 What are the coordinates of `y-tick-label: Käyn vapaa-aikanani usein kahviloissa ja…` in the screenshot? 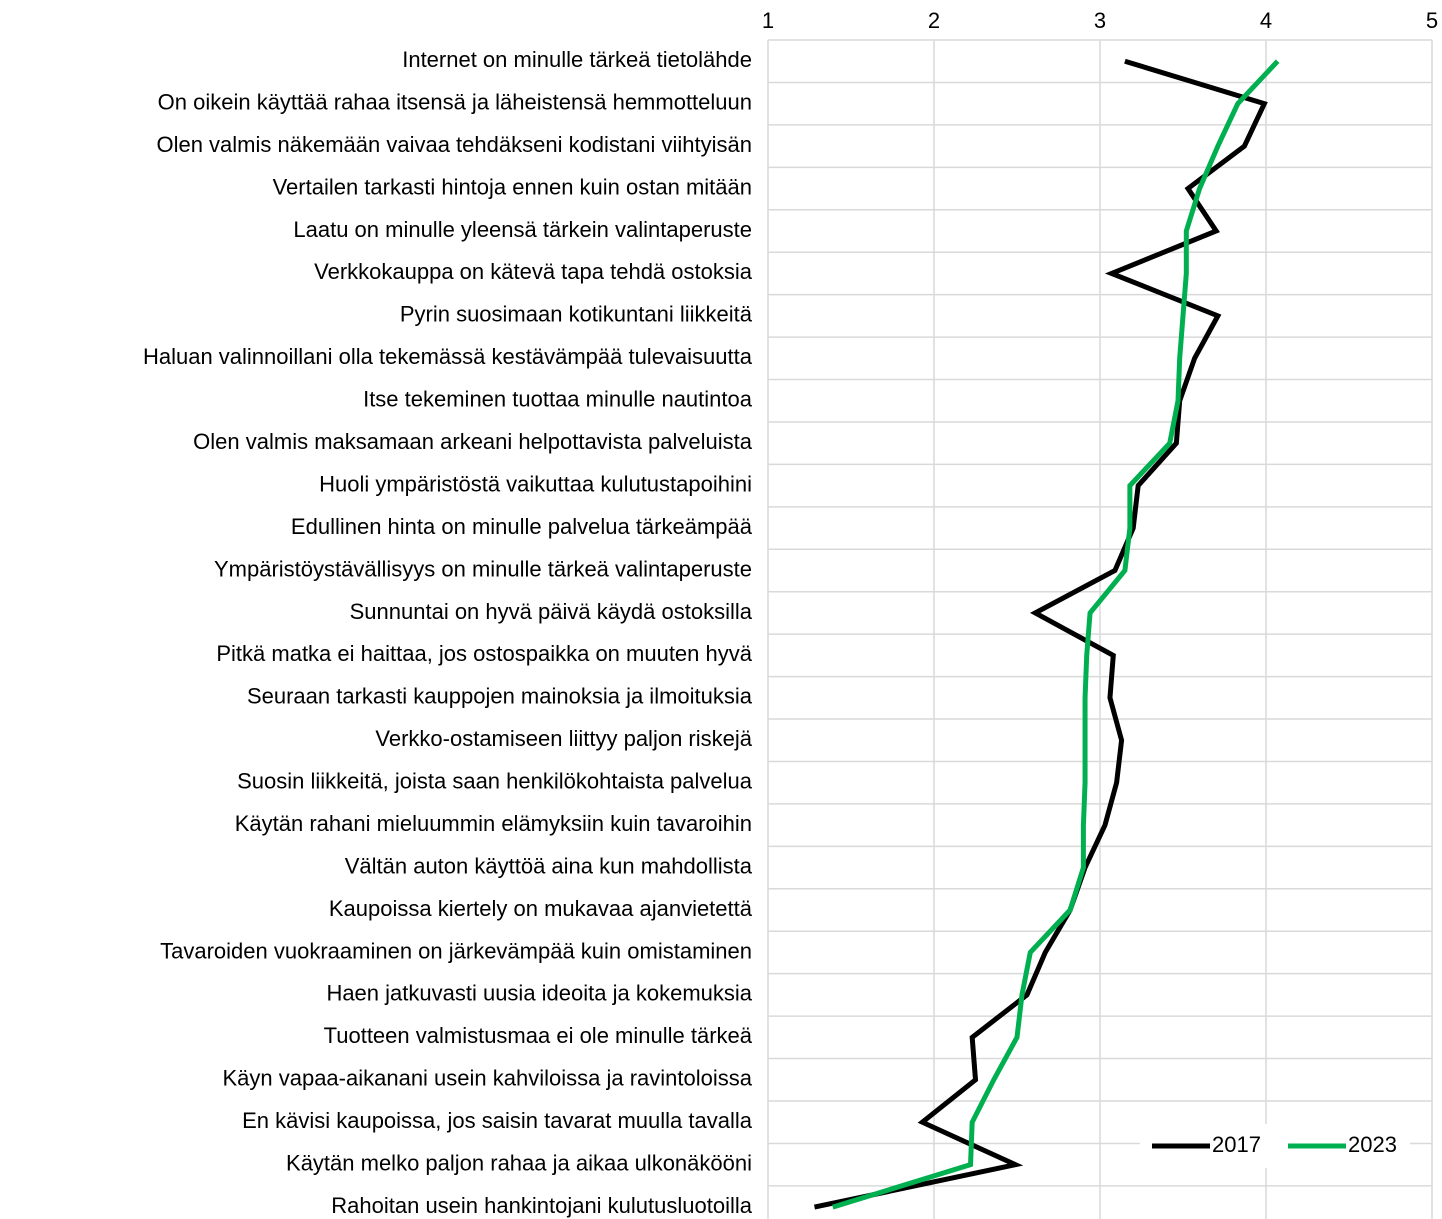 It's located at (487, 1078).